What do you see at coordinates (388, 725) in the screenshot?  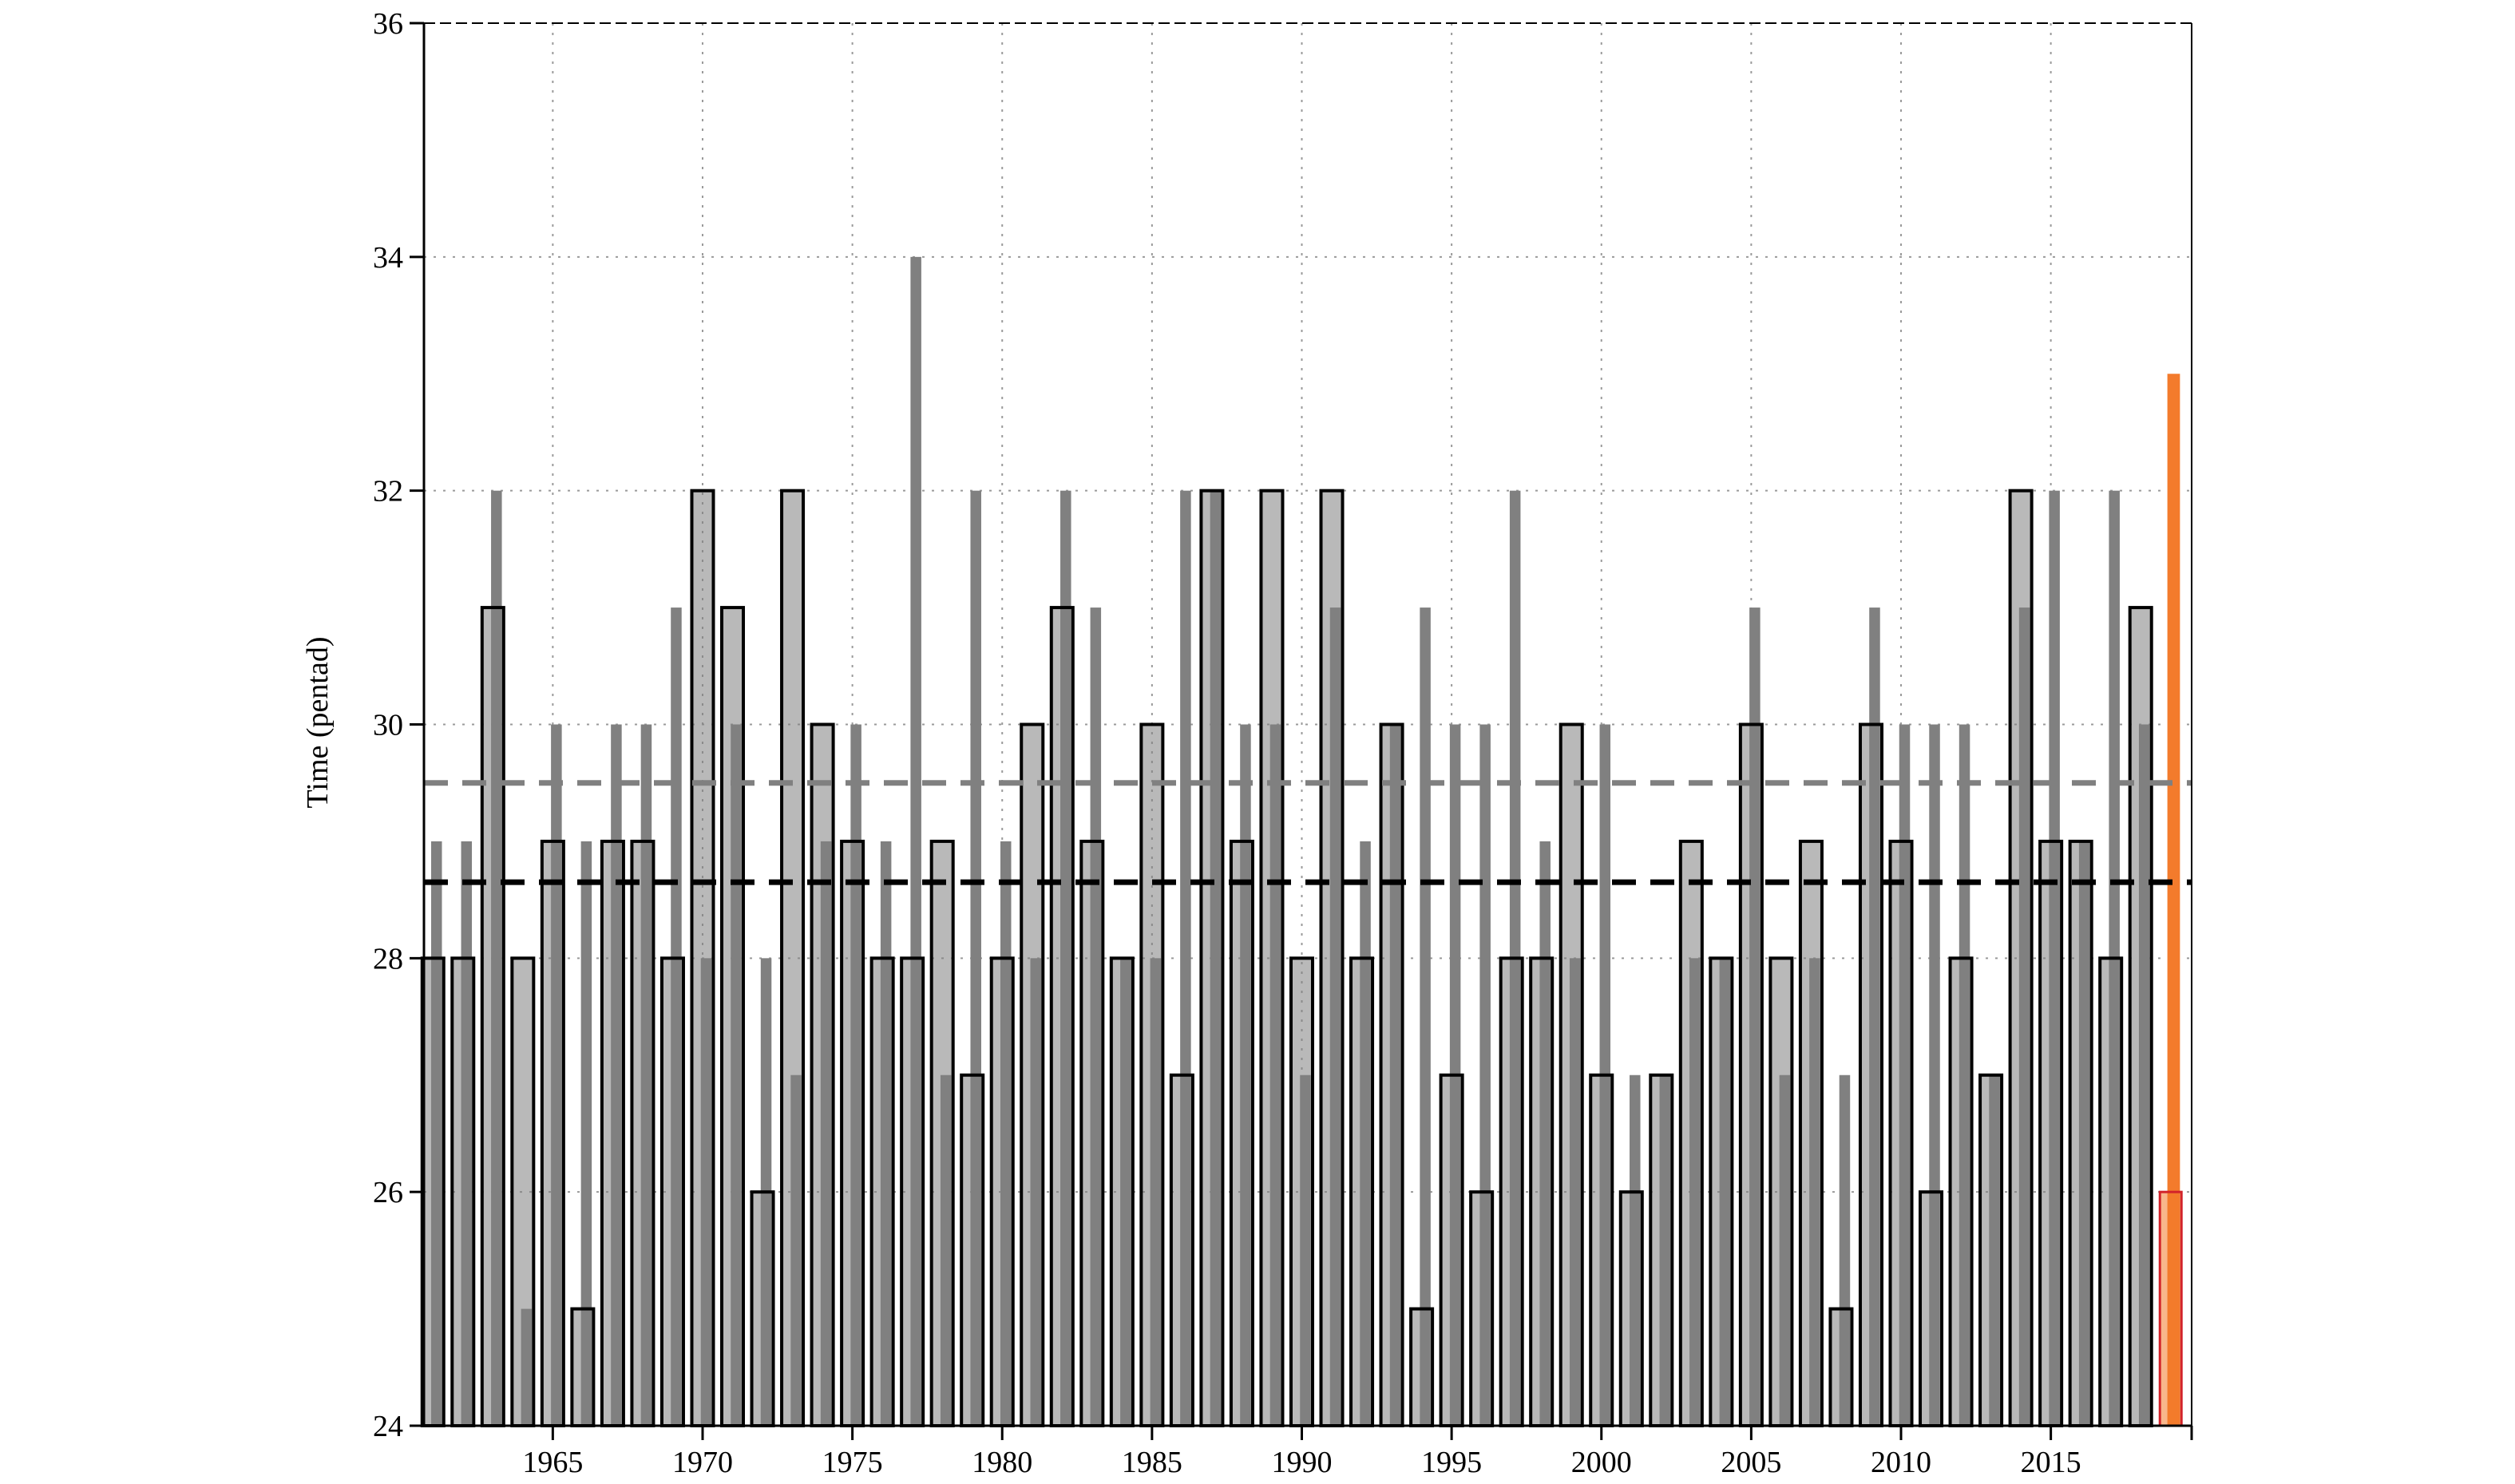 I see `y-tick-label: 30` at bounding box center [388, 725].